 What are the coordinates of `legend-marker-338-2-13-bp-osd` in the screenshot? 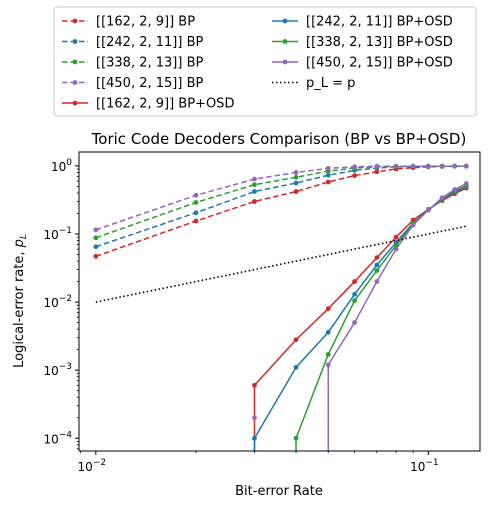 It's located at (285, 41).